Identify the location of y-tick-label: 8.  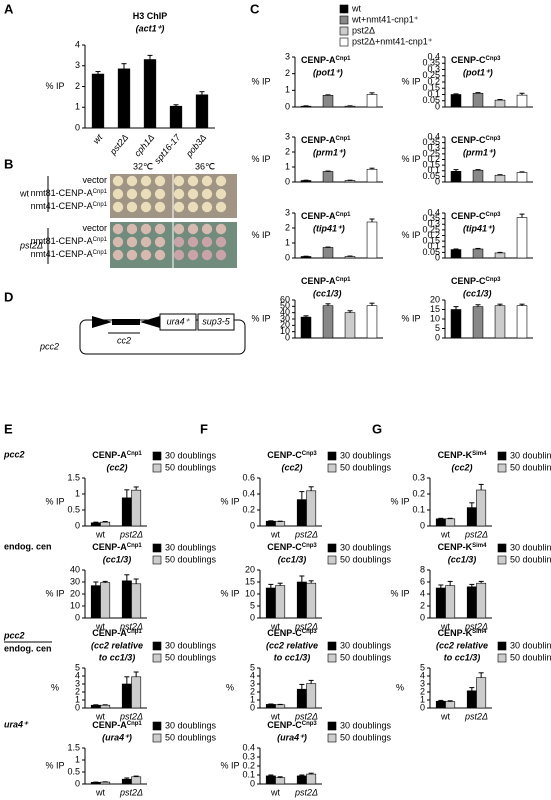
(422, 569).